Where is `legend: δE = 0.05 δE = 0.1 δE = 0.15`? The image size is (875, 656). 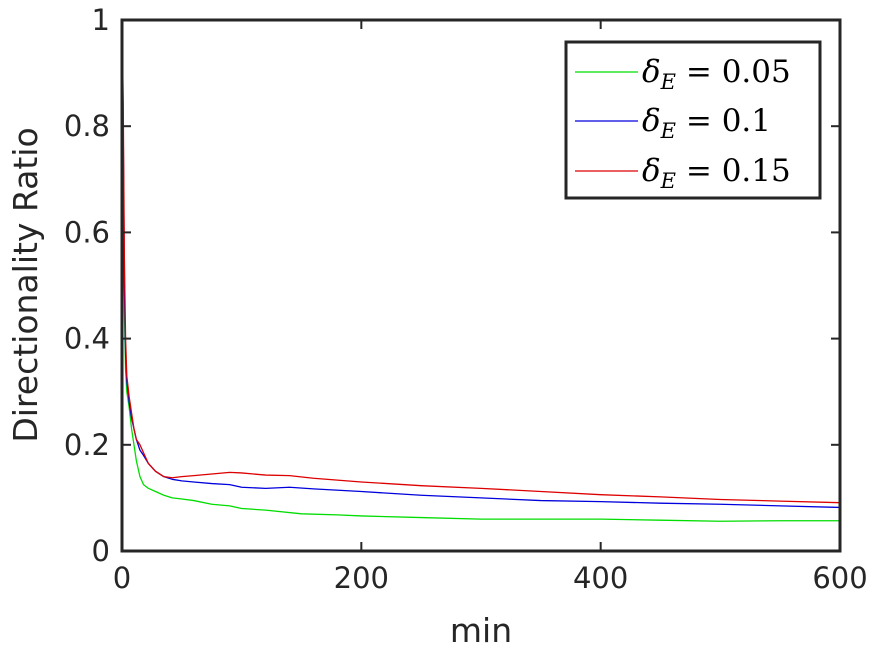
legend: δE = 0.05 δE = 0.1 δE = 0.15 is located at coordinates (693, 120).